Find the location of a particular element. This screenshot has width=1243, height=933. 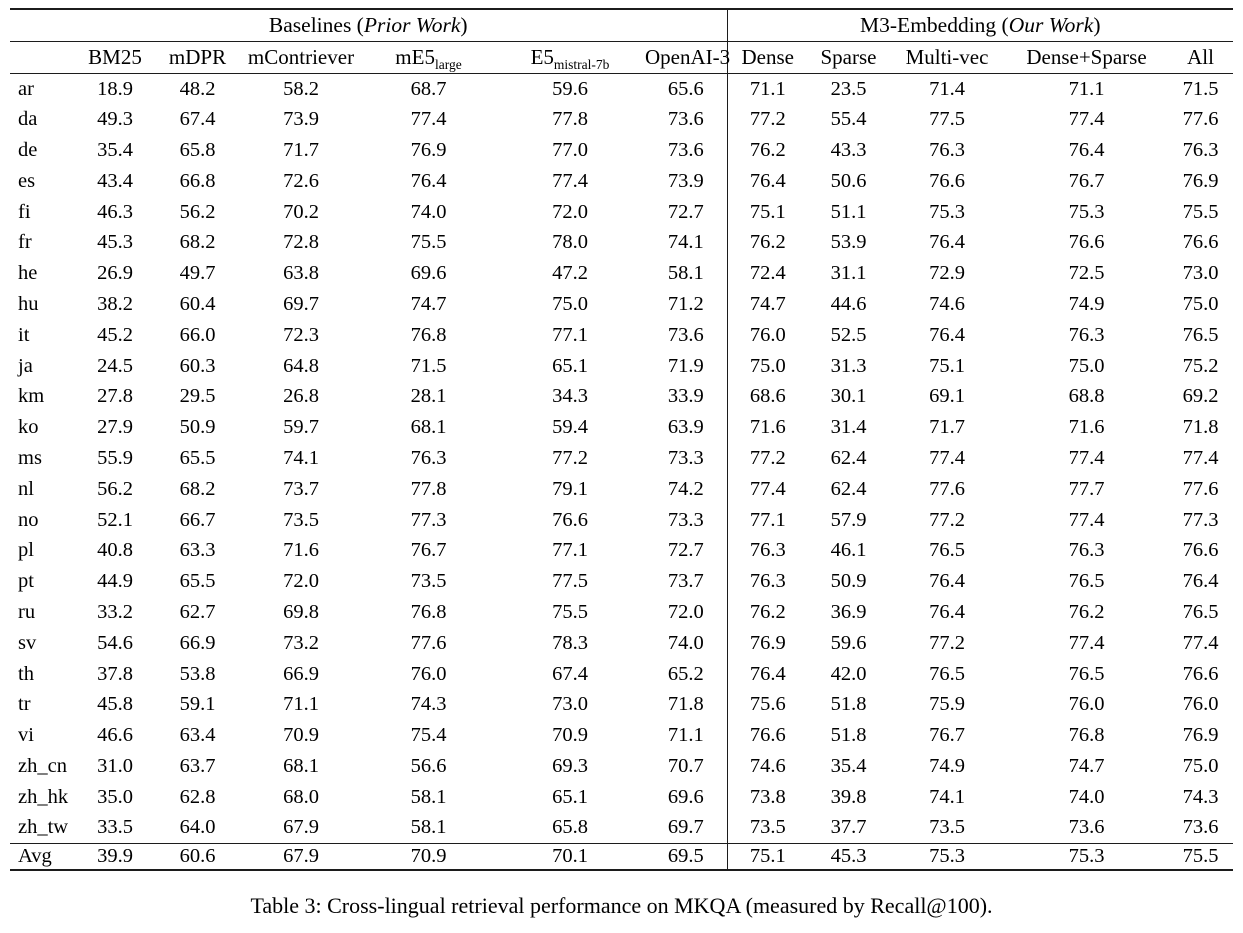

cell-nl-sparse: 62.4 is located at coordinates (848, 488).